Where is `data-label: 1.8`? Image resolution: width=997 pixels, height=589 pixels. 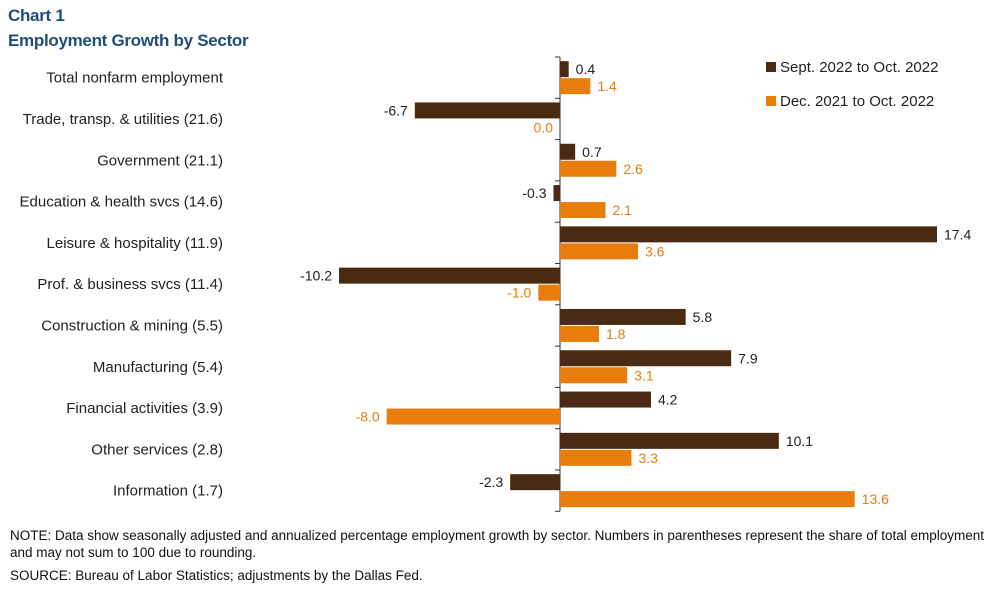
data-label: 1.8 is located at coordinates (616, 334).